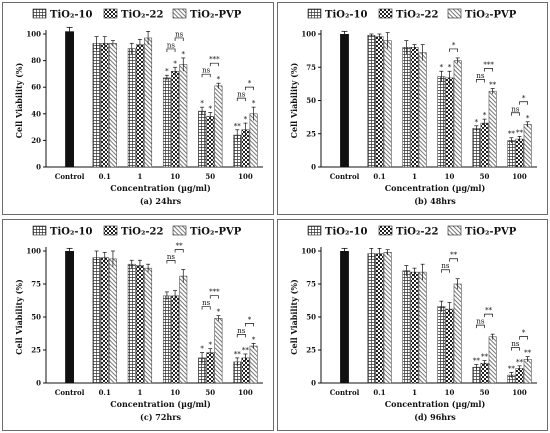 The height and width of the screenshot is (433, 550). What do you see at coordinates (19, 317) in the screenshot?
I see `y-axis-label: Cell Viability (%)` at bounding box center [19, 317].